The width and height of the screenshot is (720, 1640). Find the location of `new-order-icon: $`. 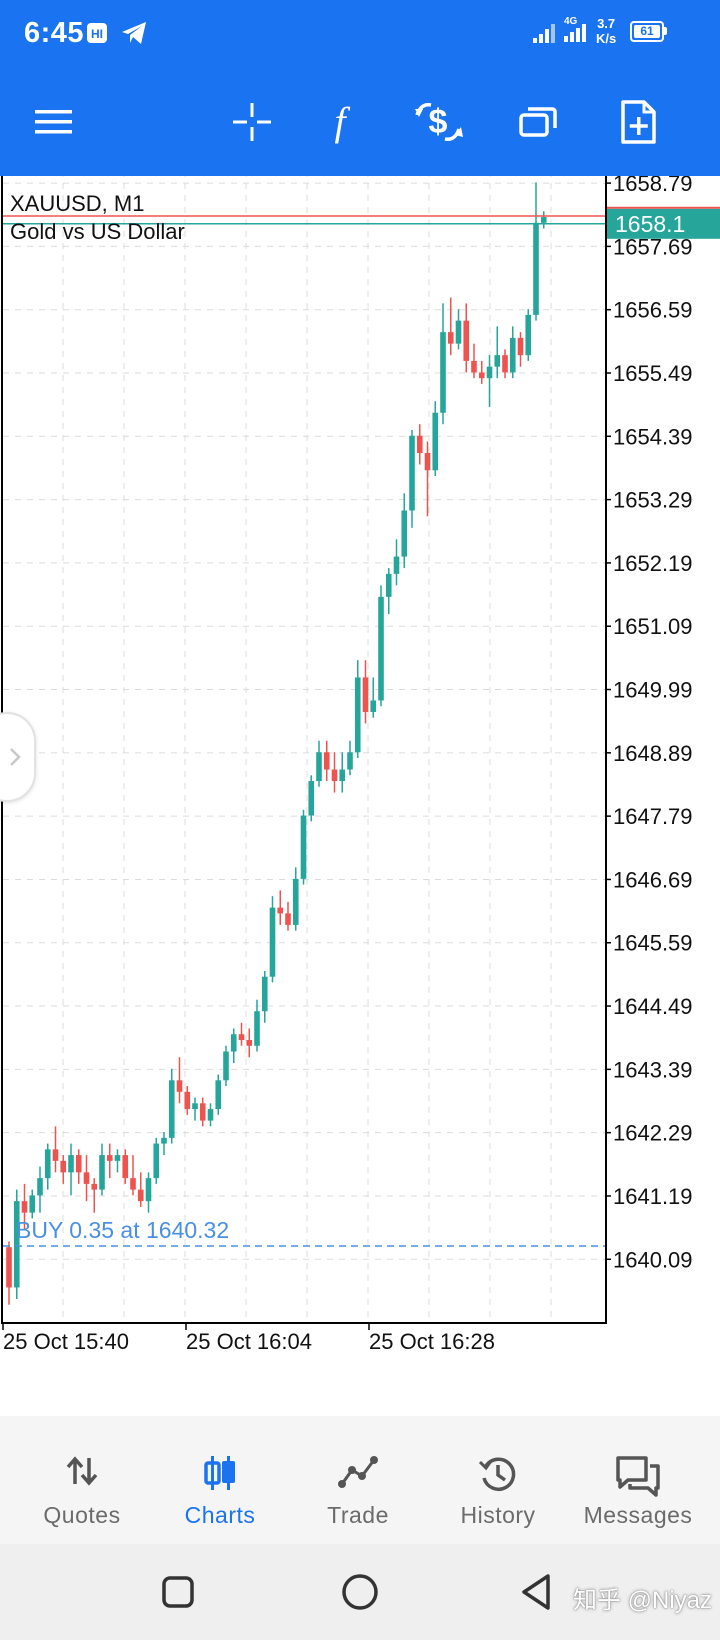

new-order-icon: $ is located at coordinates (439, 122).